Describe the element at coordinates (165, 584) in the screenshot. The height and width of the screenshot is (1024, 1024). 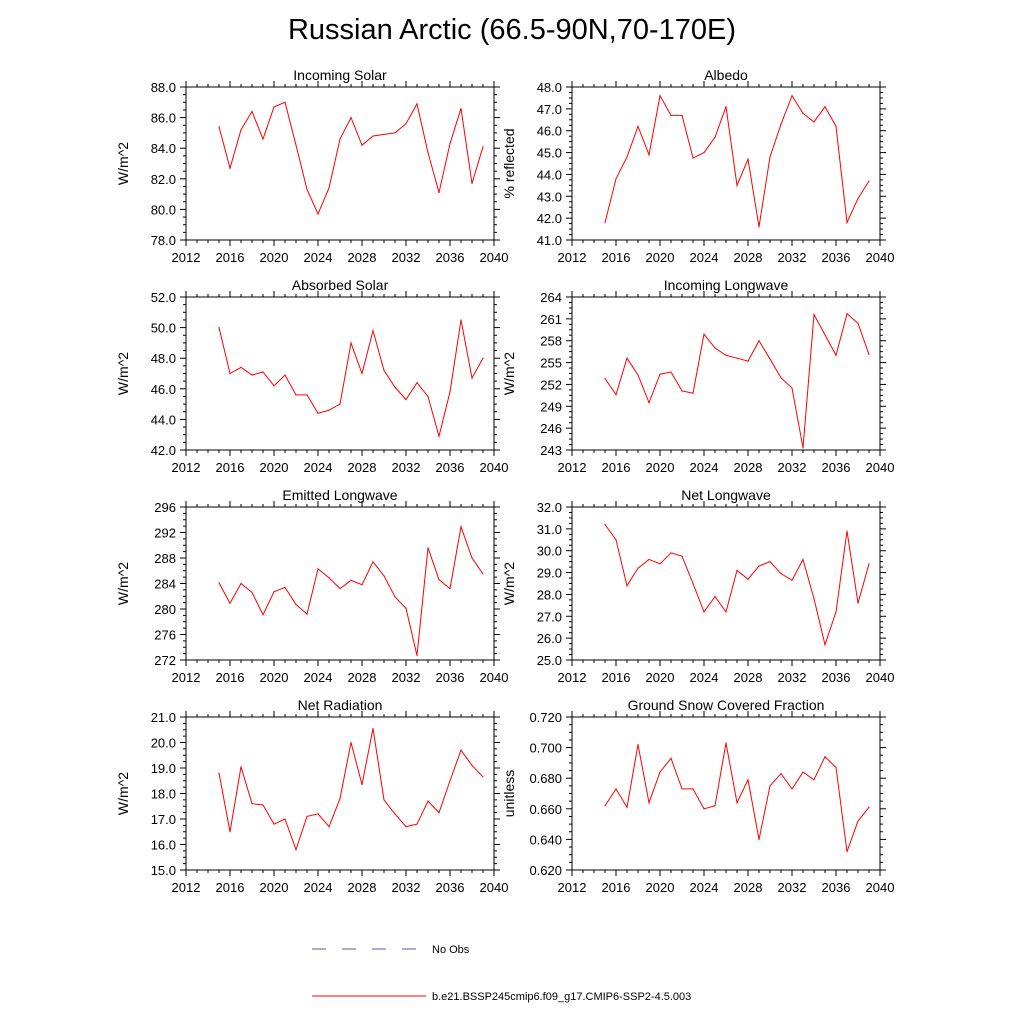
I see `y-tick-label: 284` at that location.